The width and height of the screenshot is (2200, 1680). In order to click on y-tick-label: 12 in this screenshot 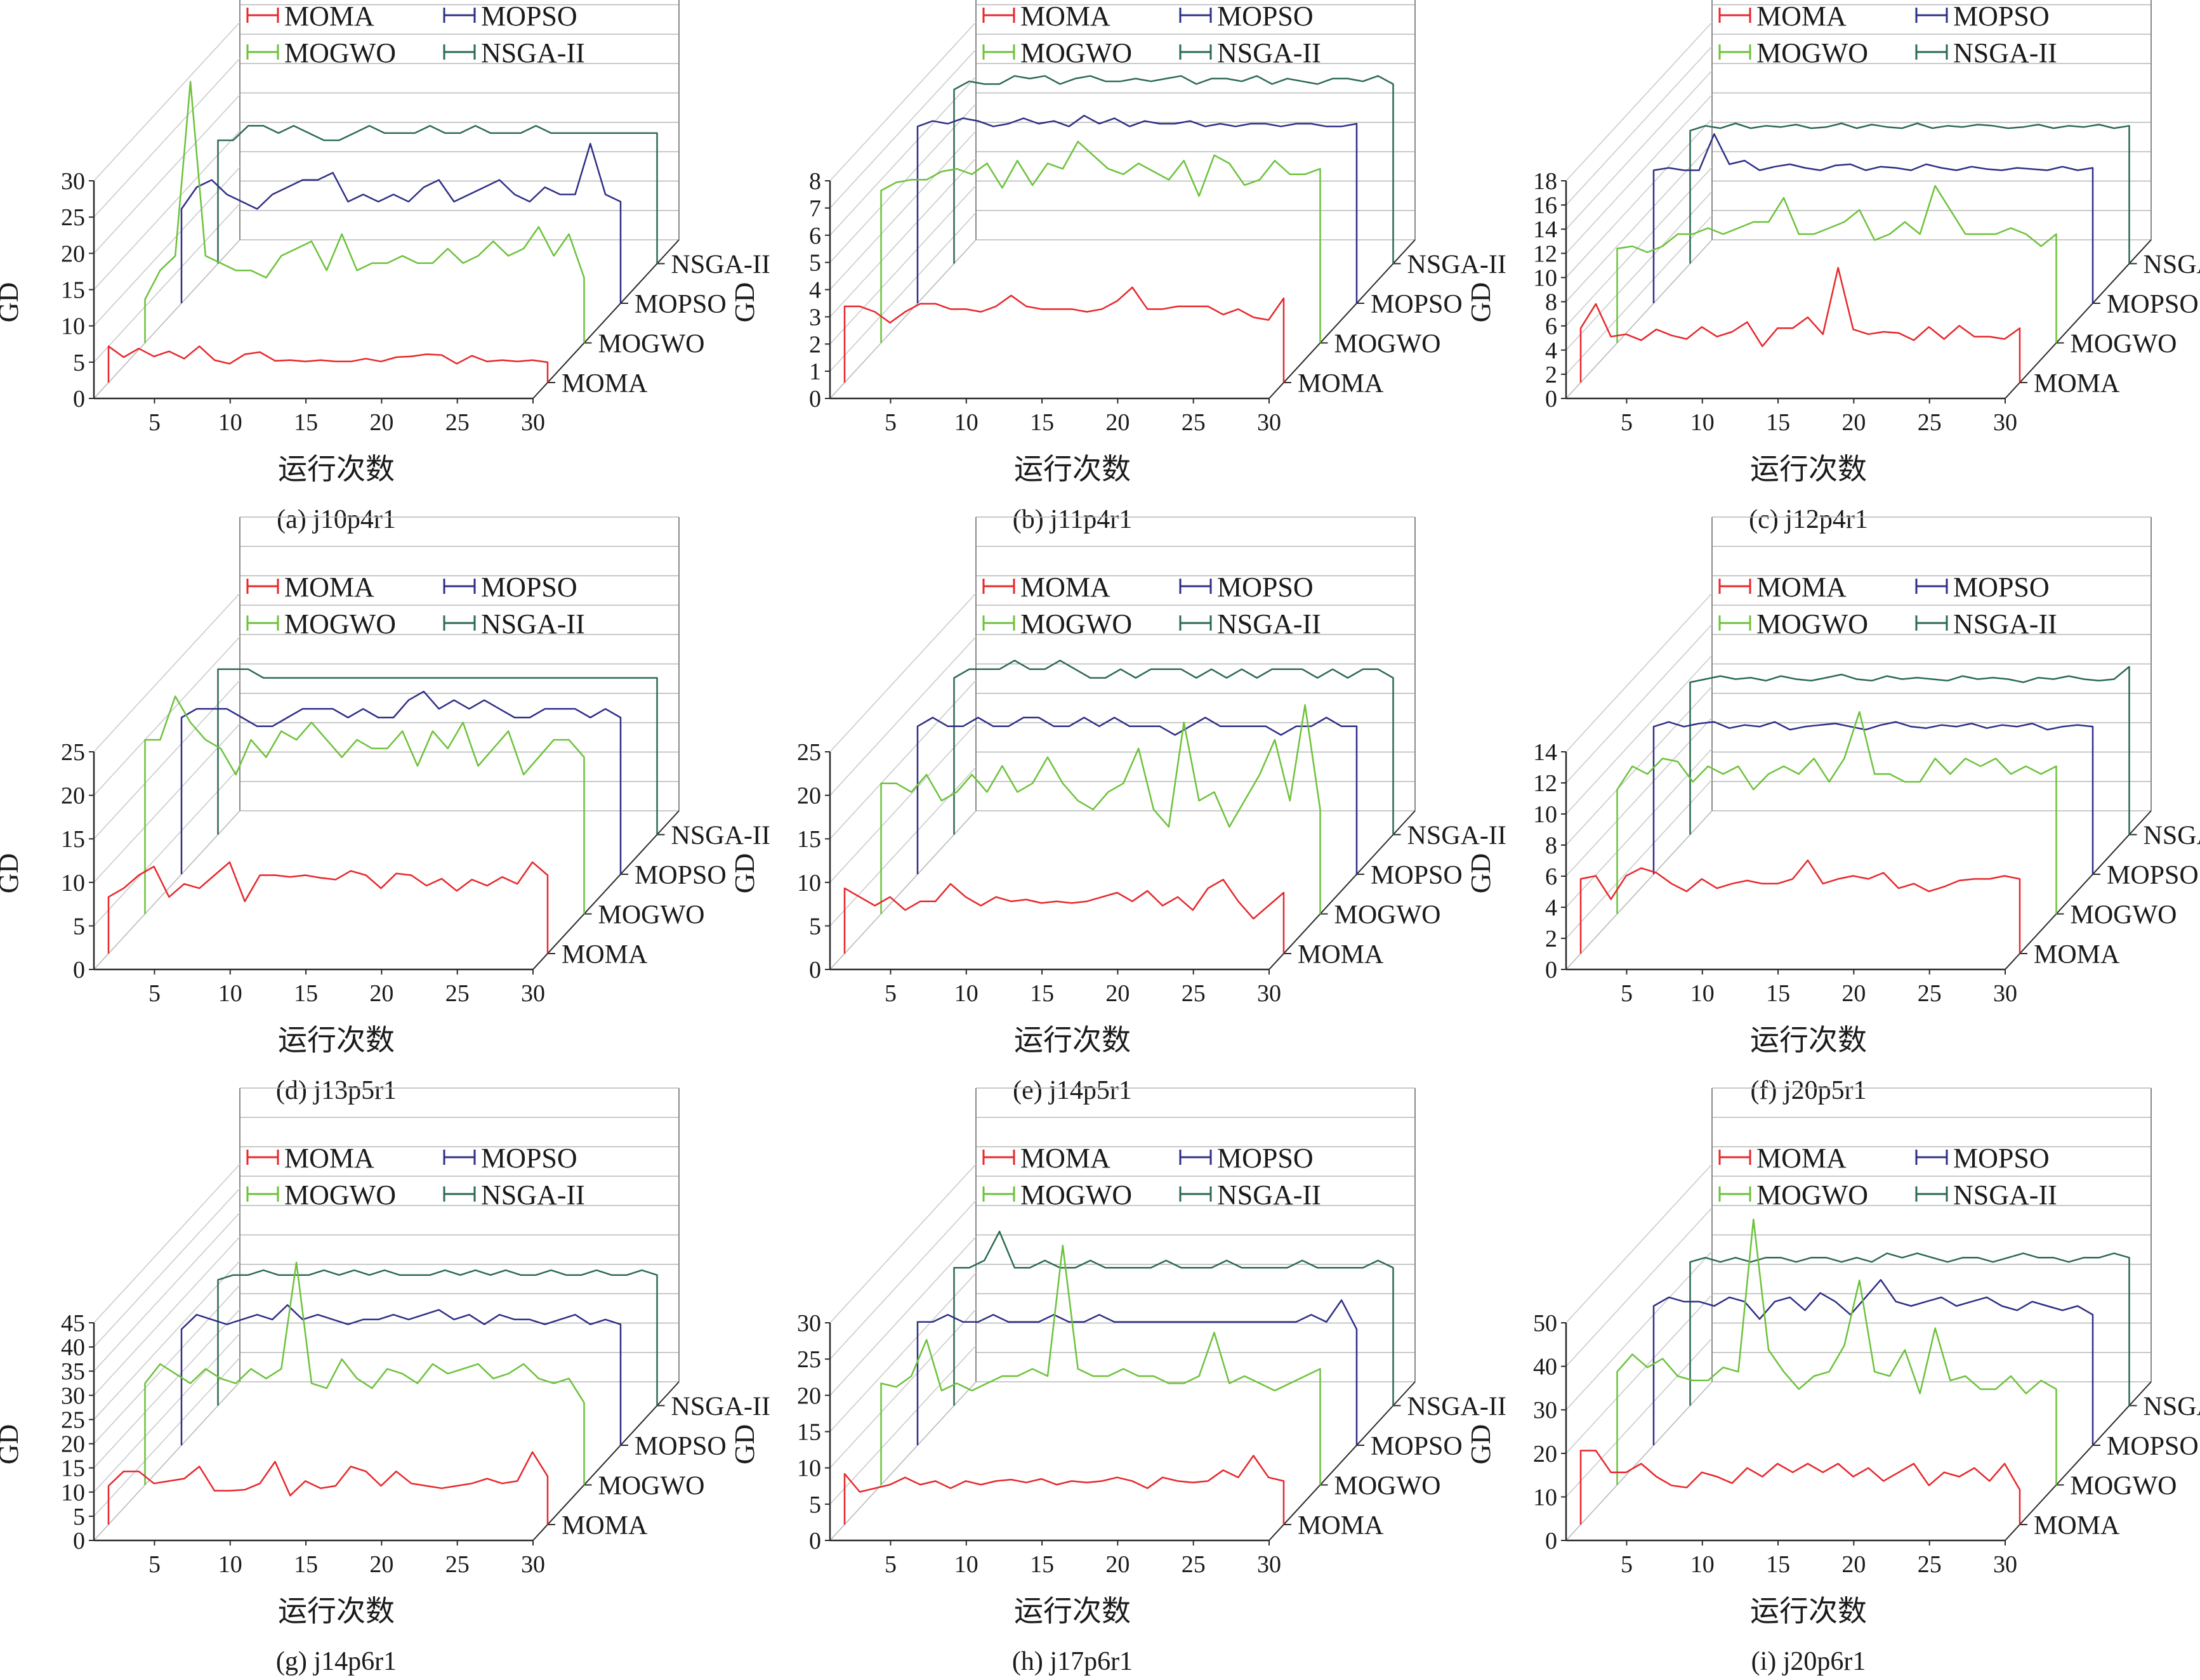, I will do `click(1545, 783)`.